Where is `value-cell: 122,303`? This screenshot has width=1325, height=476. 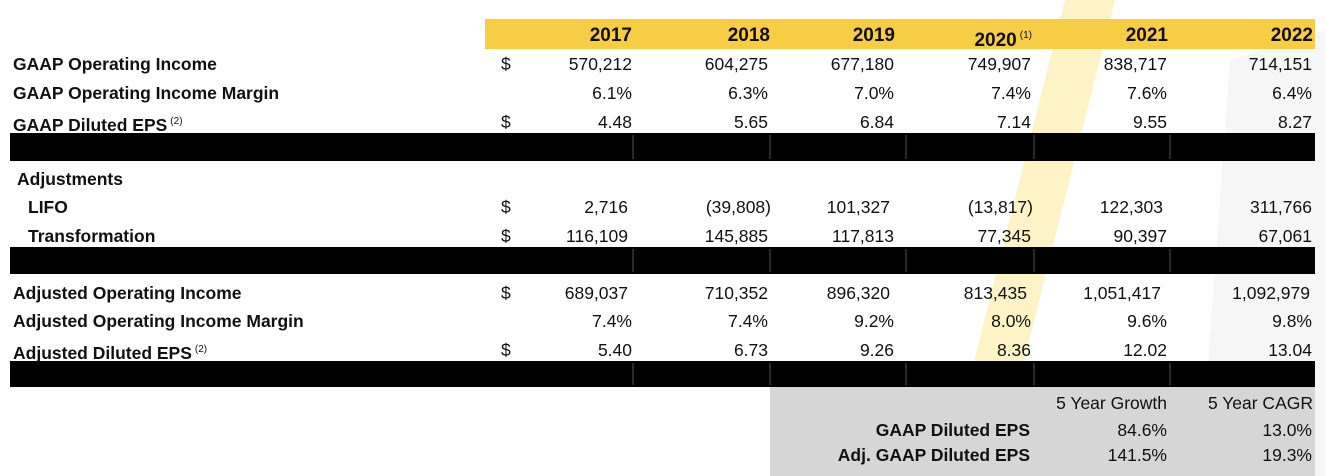 value-cell: 122,303 is located at coordinates (1131, 207).